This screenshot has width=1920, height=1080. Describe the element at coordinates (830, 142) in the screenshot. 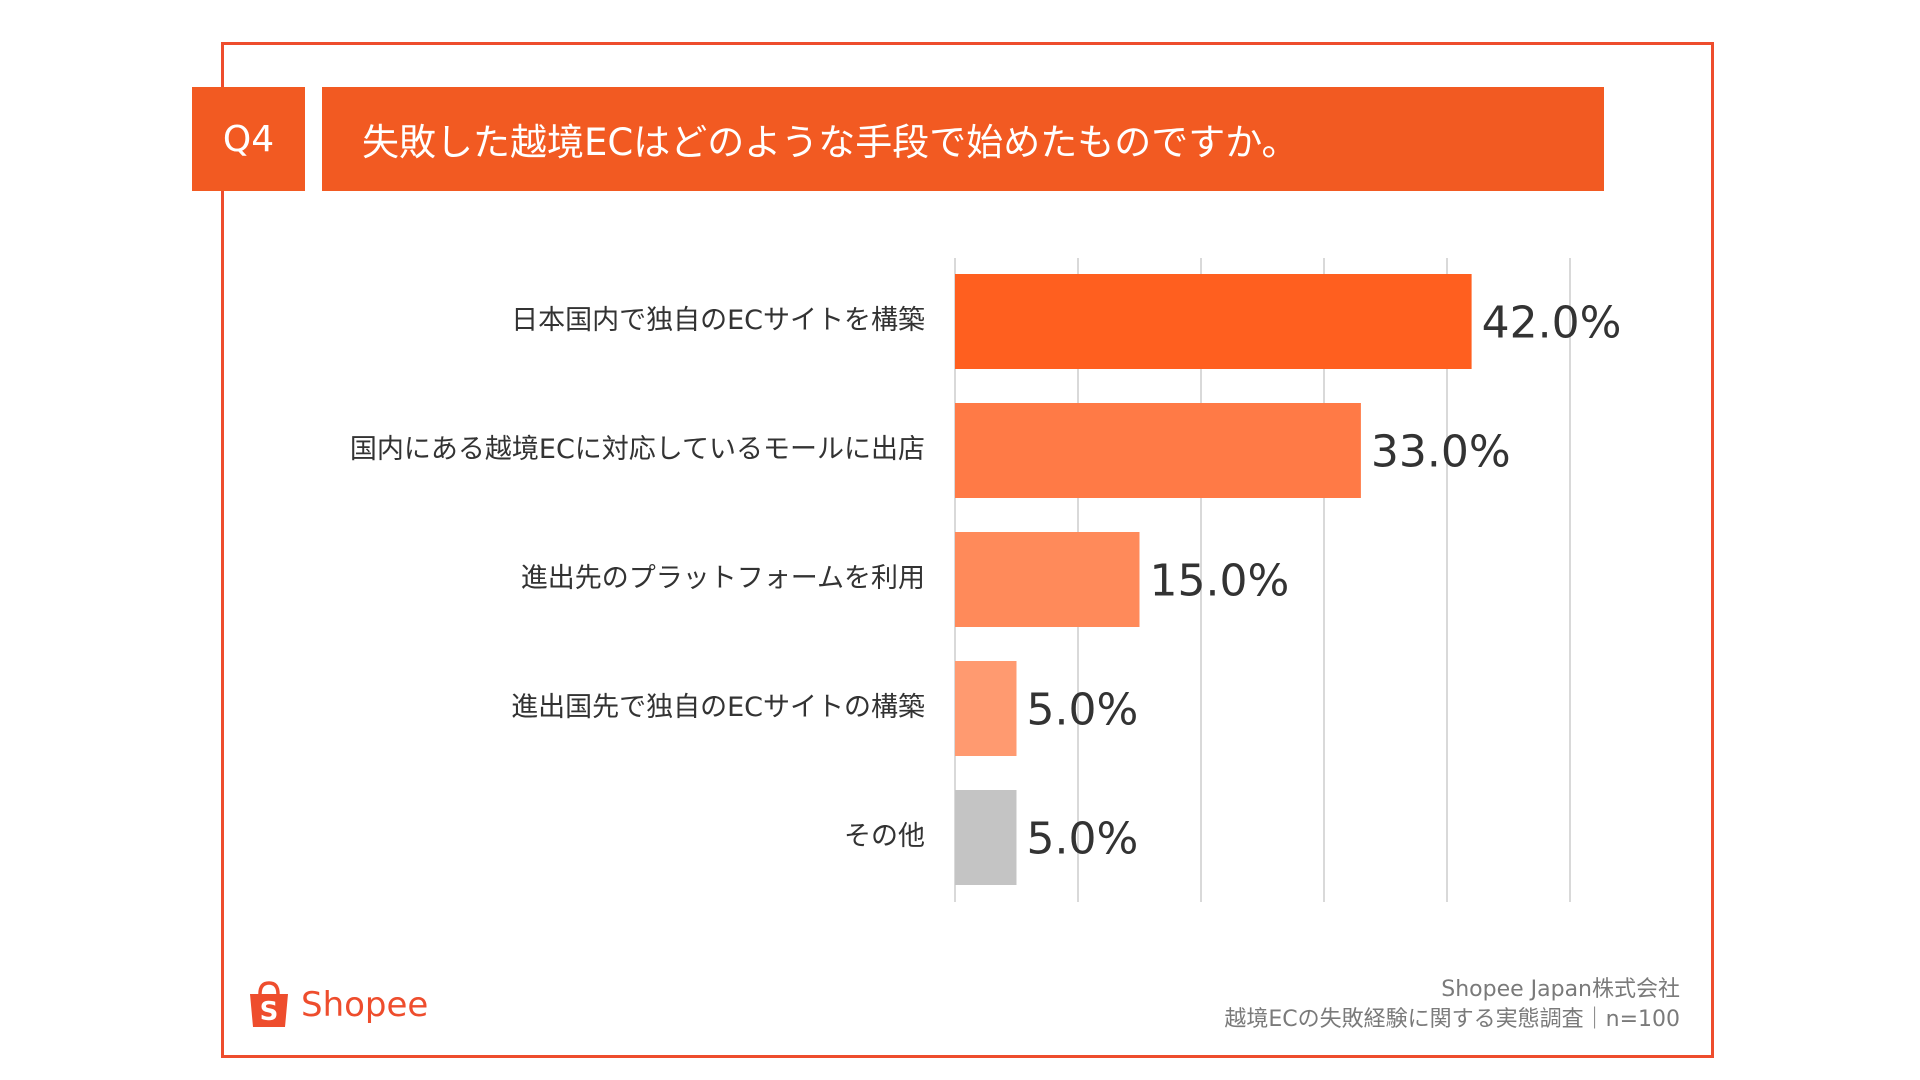

I see `question-title: 失敗した越境ECはどのような手段で始めたものですか。` at that location.